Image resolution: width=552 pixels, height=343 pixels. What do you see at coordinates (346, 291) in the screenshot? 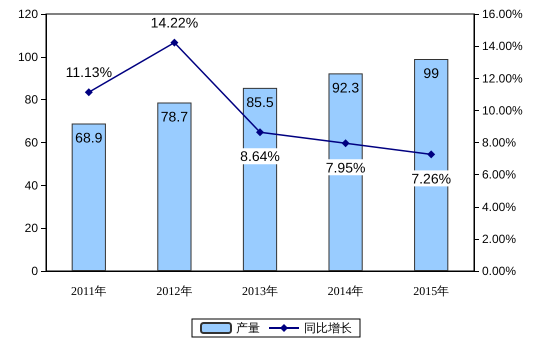
I see `x-tick-label: 2014年` at bounding box center [346, 291].